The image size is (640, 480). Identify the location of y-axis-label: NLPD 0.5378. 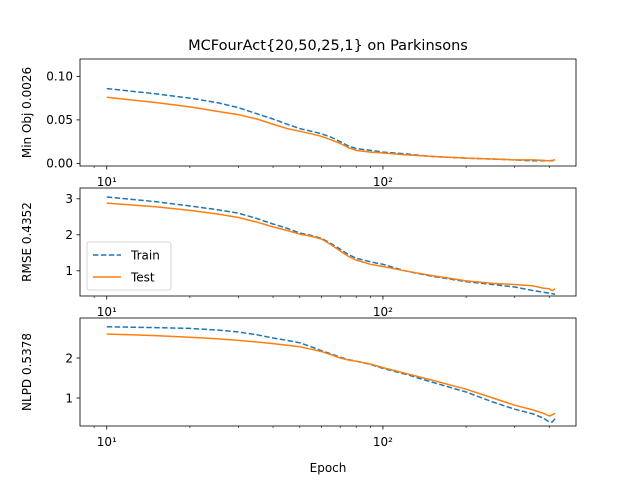
(27, 372).